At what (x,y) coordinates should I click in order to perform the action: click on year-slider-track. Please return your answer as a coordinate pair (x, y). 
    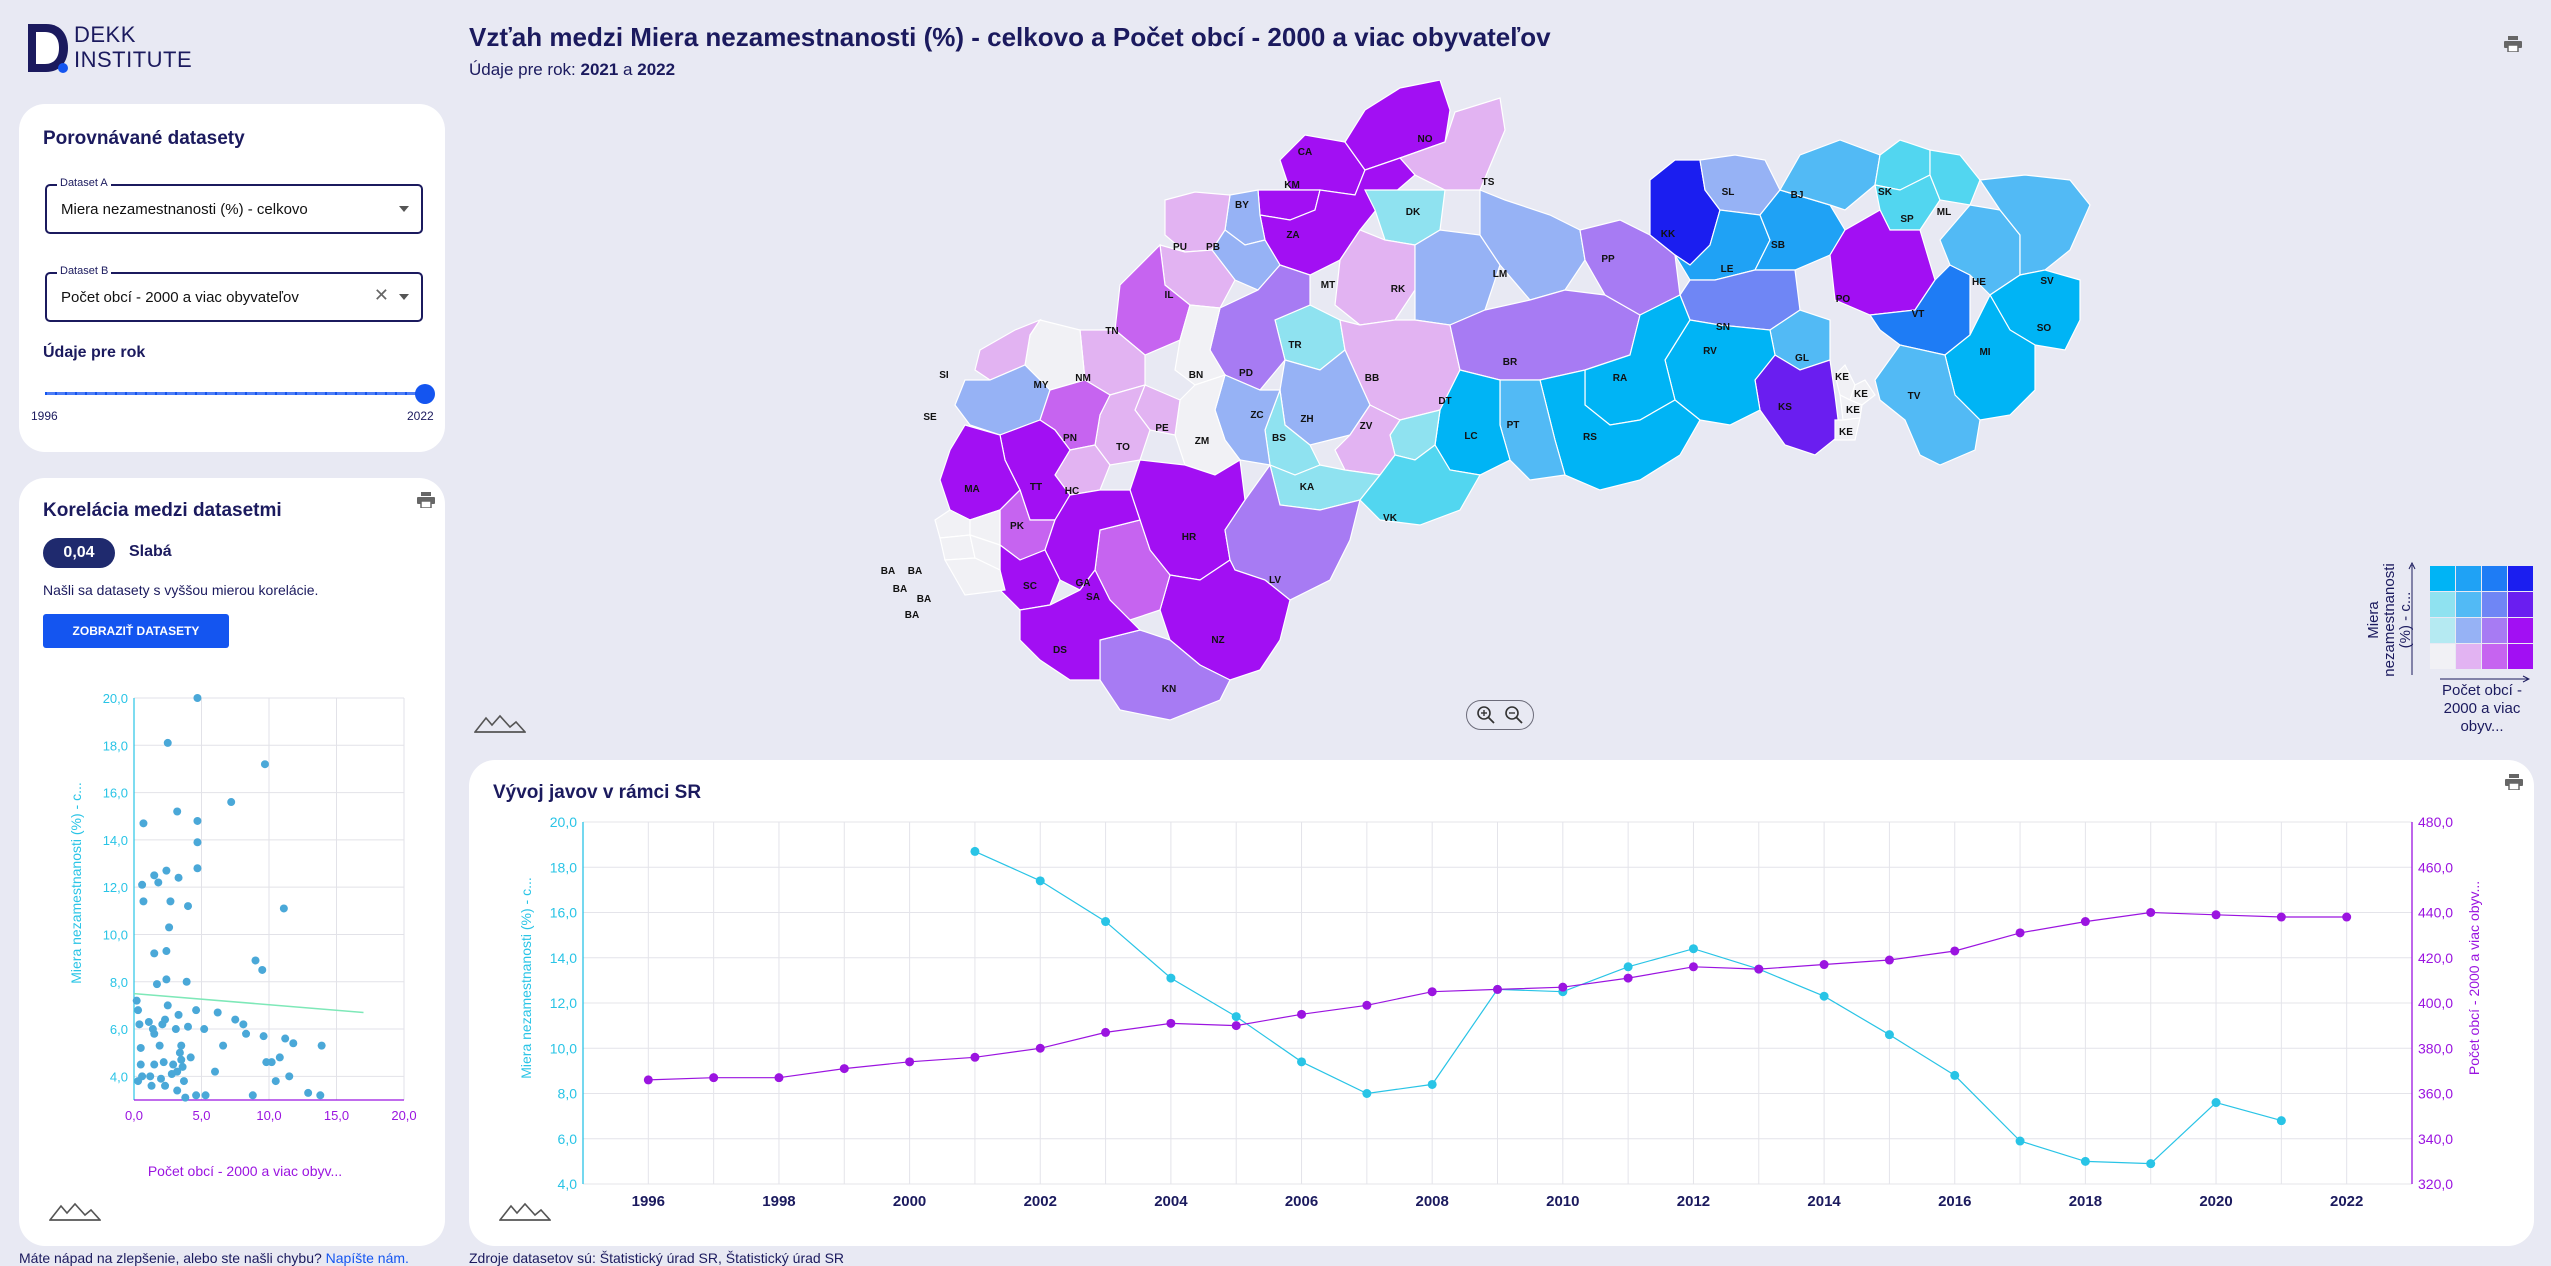
    Looking at the image, I should click on (235, 393).